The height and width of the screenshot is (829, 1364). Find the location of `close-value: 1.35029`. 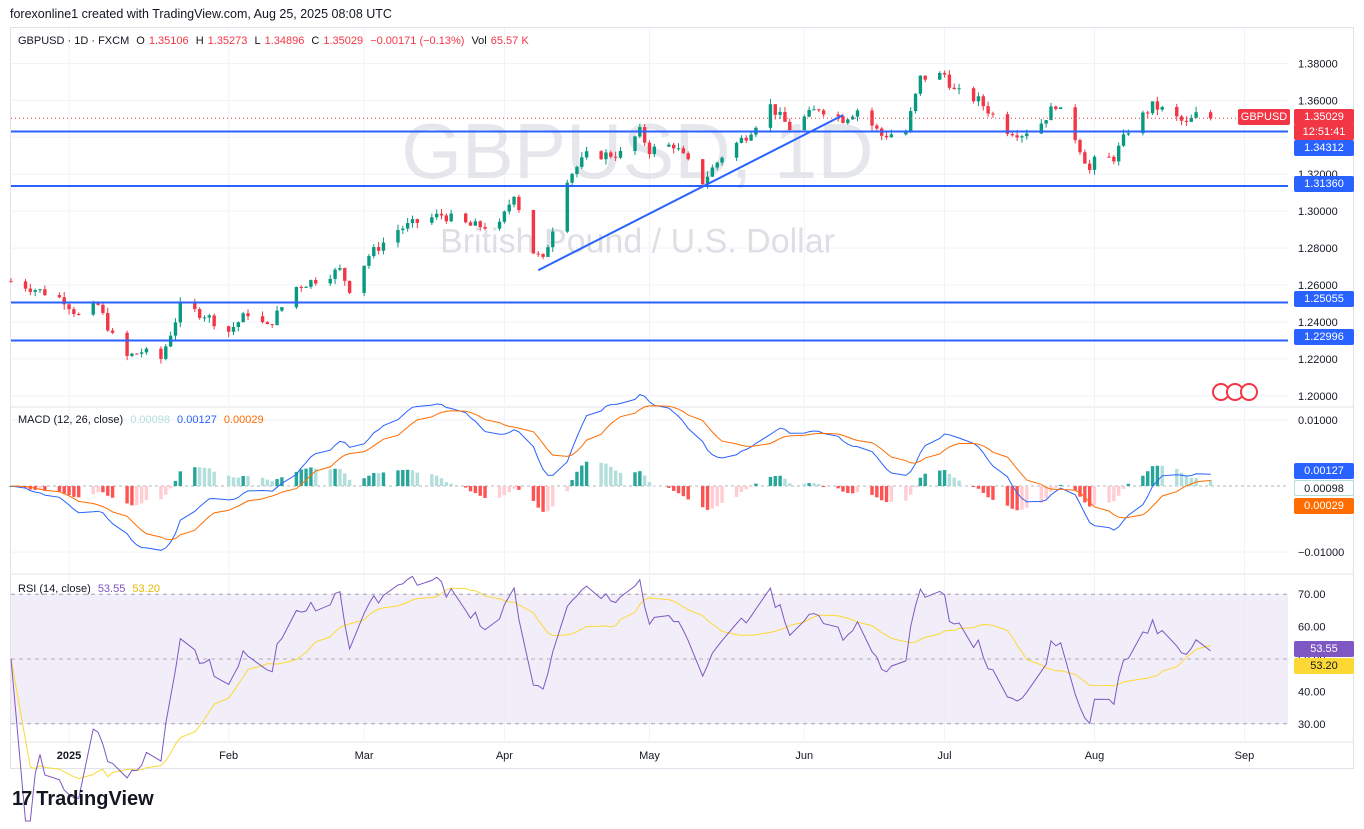

close-value: 1.35029 is located at coordinates (343, 41).